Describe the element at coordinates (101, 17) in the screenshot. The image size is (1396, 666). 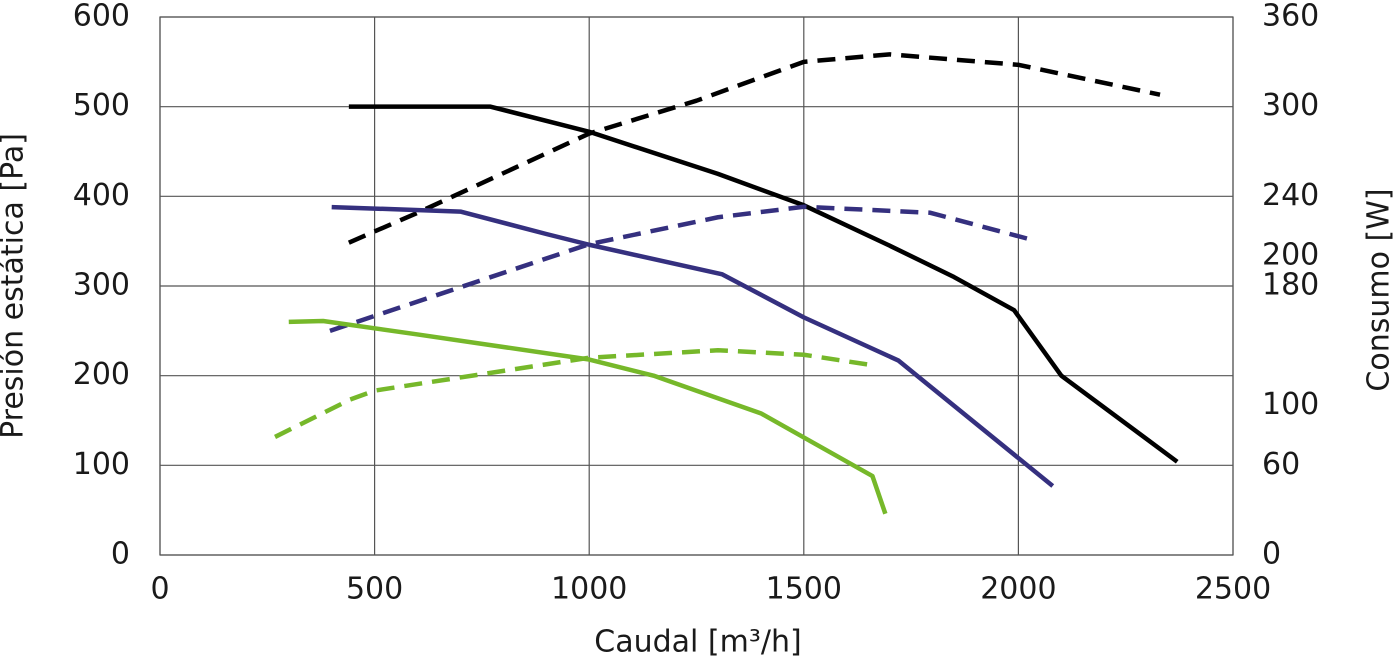
I see `y-tick-label: 600` at that location.